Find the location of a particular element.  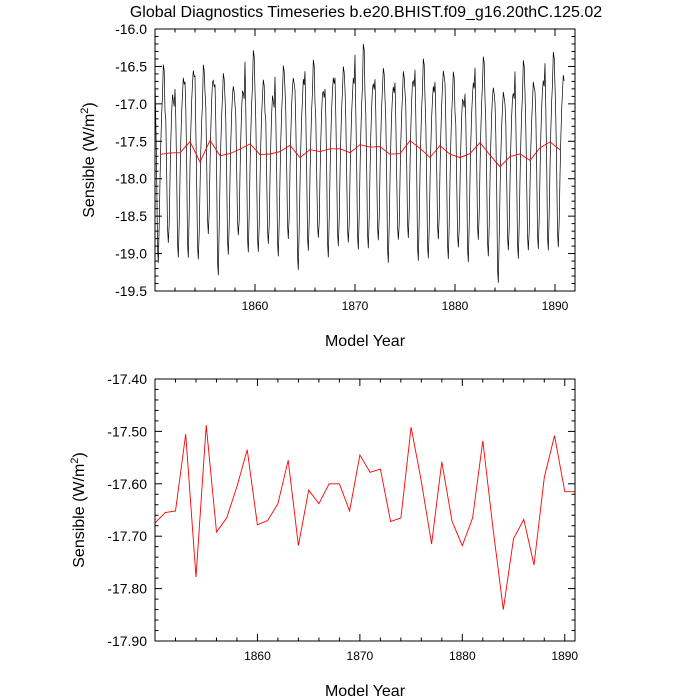

top-chart-y-tick-label: -18.5 is located at coordinates (131, 216).